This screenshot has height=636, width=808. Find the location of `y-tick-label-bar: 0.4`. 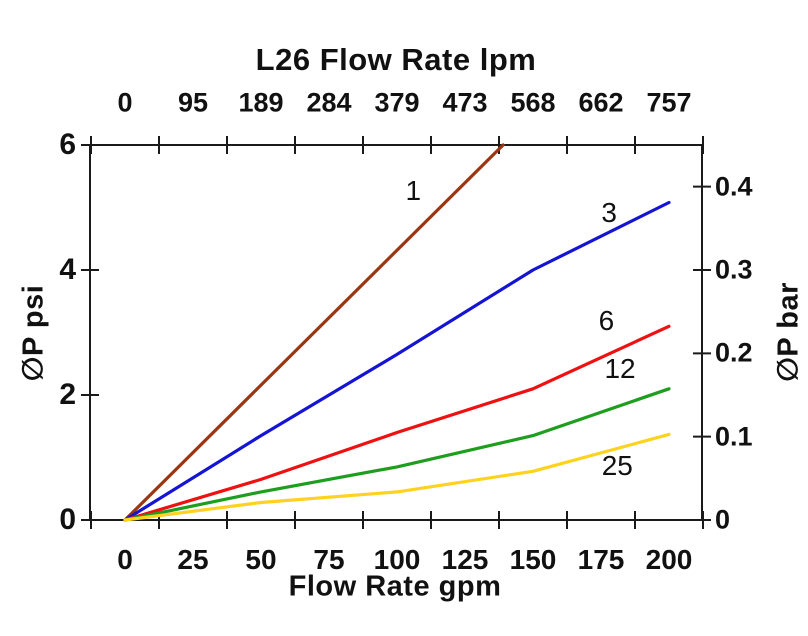

y-tick-label-bar: 0.4 is located at coordinates (734, 186).